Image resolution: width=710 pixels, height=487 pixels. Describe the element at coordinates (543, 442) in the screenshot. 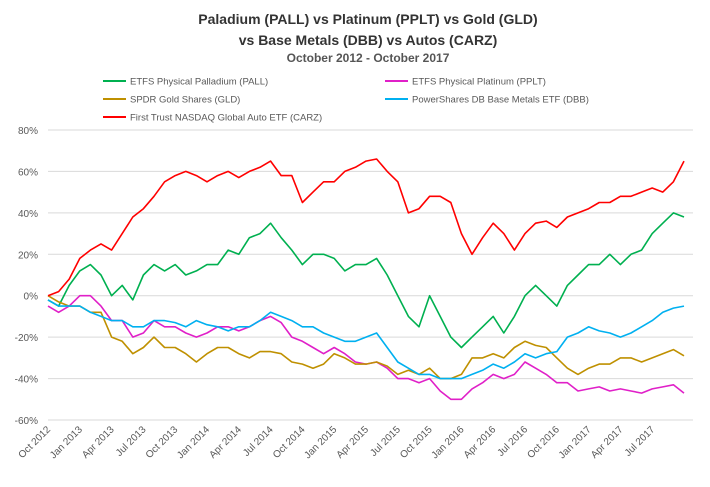

I see `x-tick-label: Oct 2016` at that location.